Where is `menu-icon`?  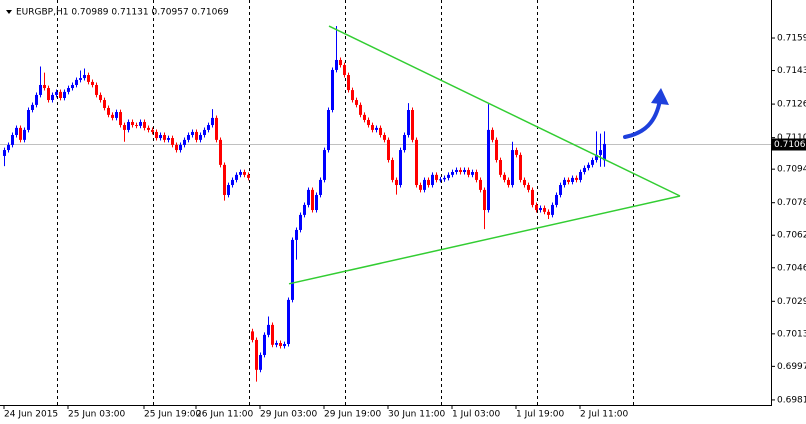 menu-icon is located at coordinates (9, 12).